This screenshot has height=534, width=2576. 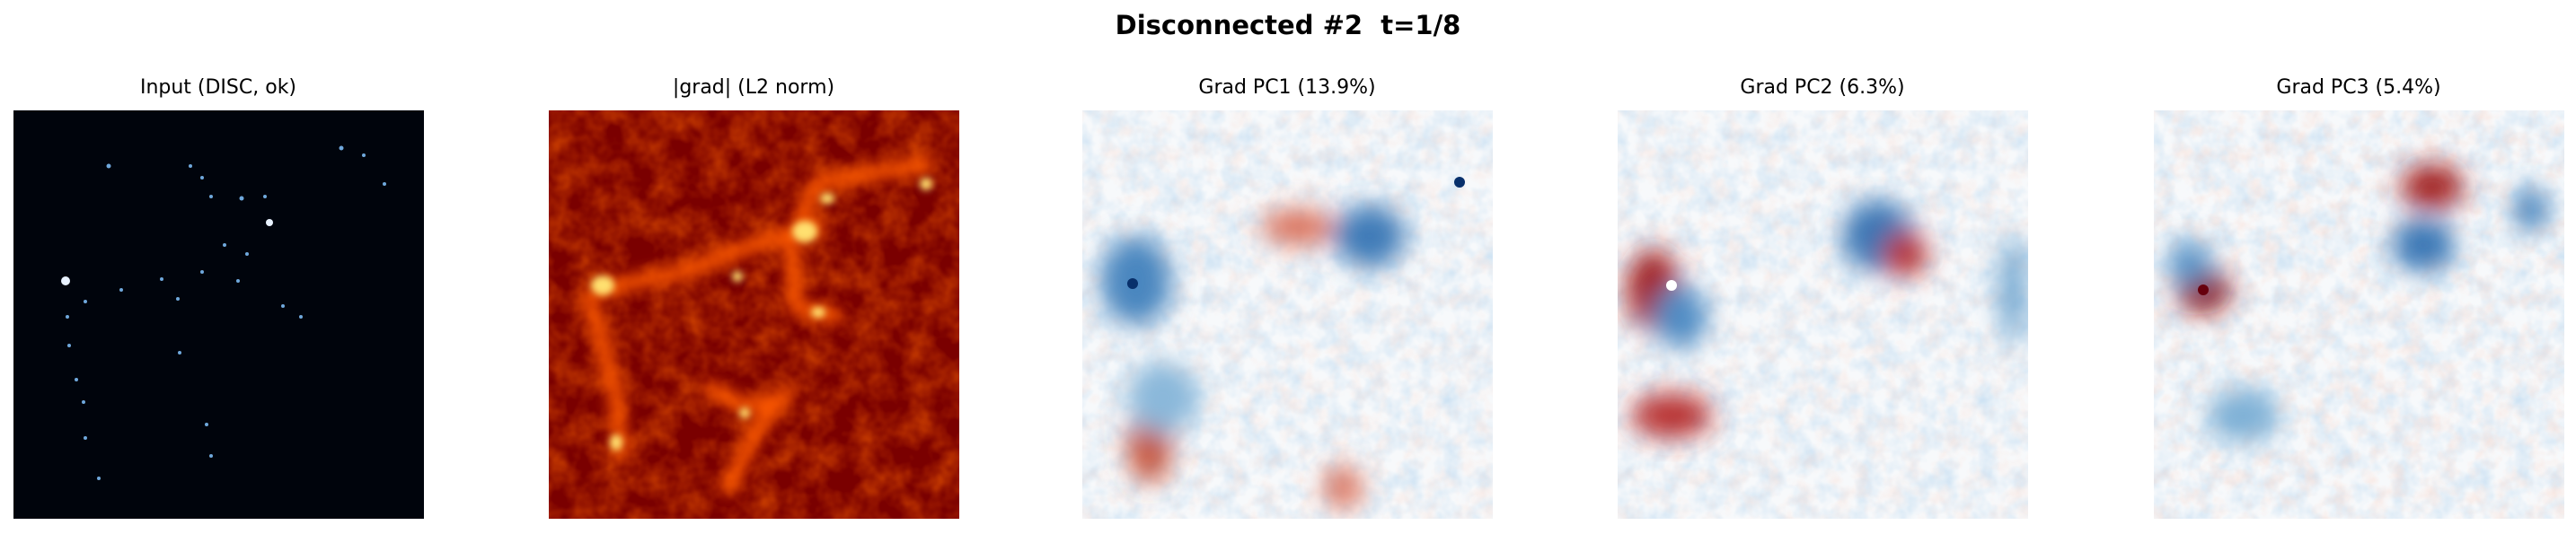 I want to click on panel: Grad PC2 (6.3%), so click(x=1823, y=297).